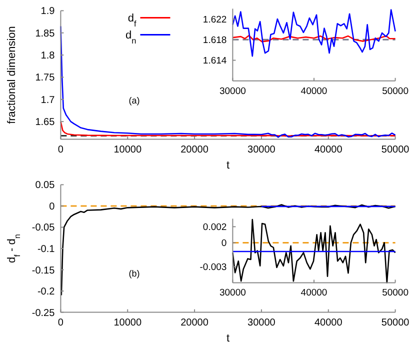 The image size is (415, 348). I want to click on y-tick-label: 1.618, so click(214, 40).